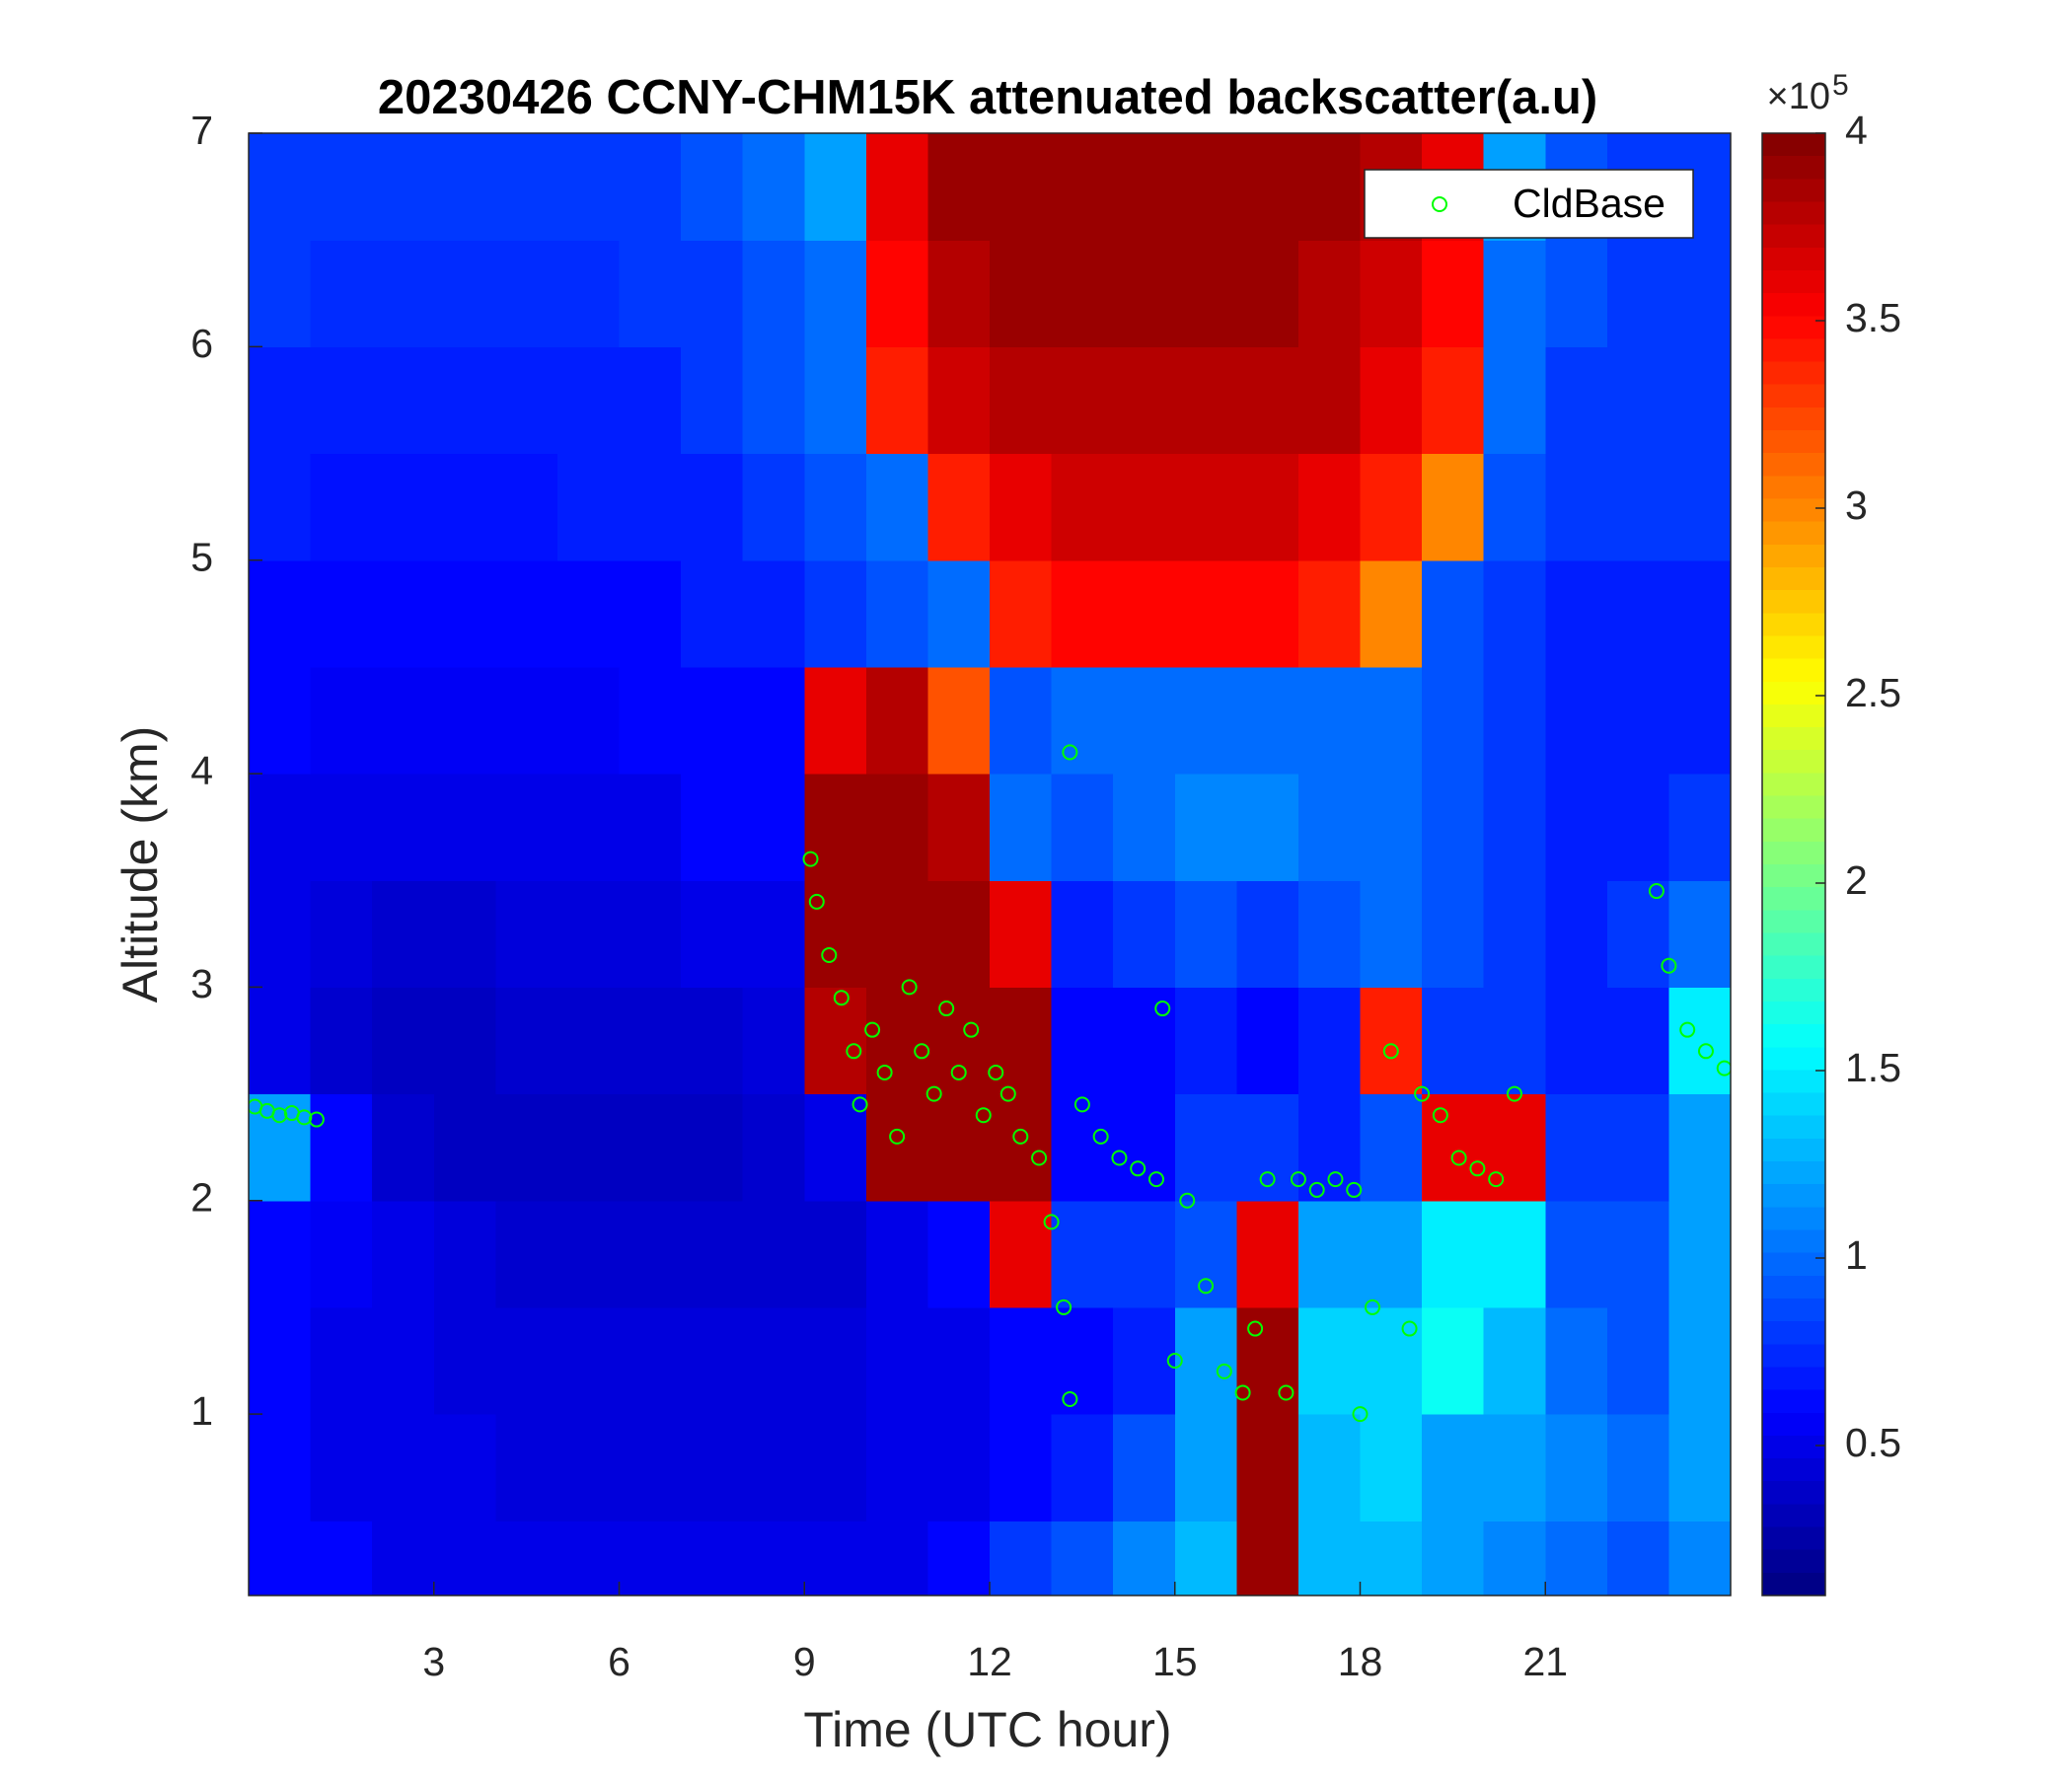  Describe the element at coordinates (434, 1662) in the screenshot. I see `x-tick-label: 3` at that location.